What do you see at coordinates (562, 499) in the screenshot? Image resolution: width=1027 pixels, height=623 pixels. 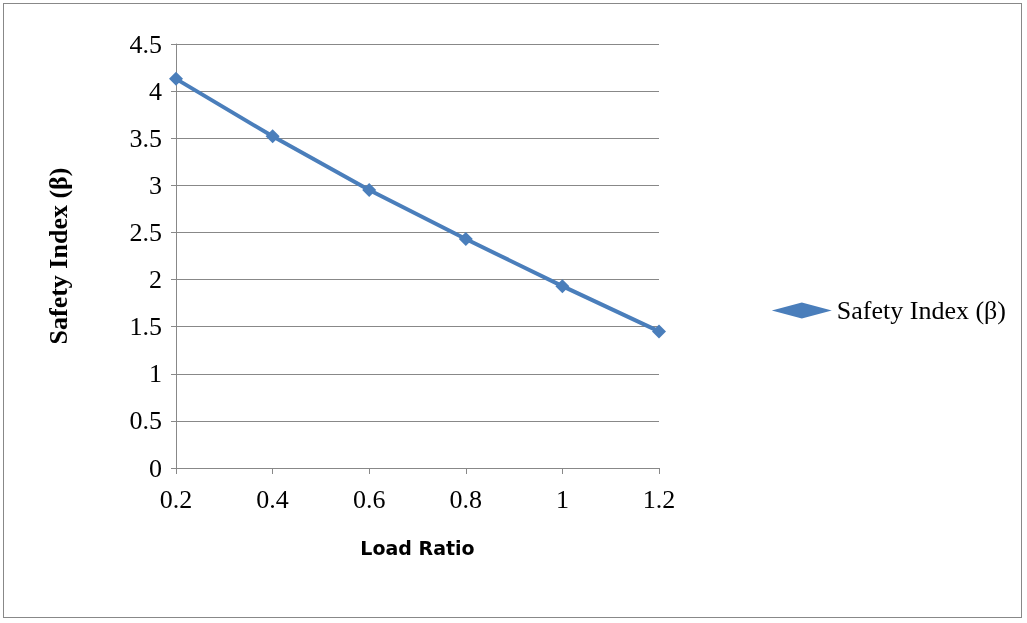 I see `x-tick-label: 1` at bounding box center [562, 499].